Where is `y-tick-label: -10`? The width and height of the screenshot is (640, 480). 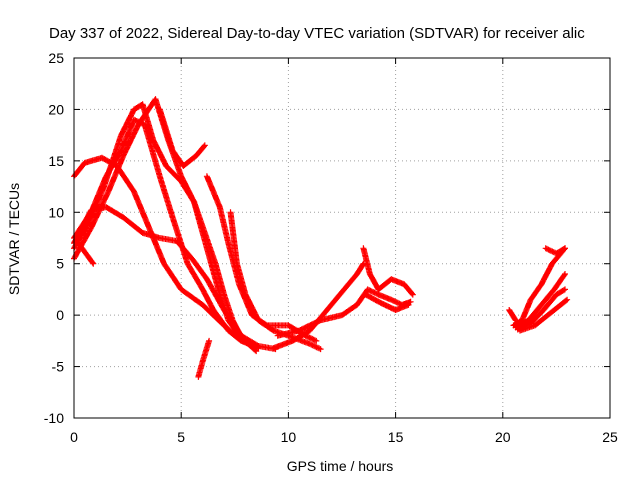 y-tick-label: -10 is located at coordinates (54, 418).